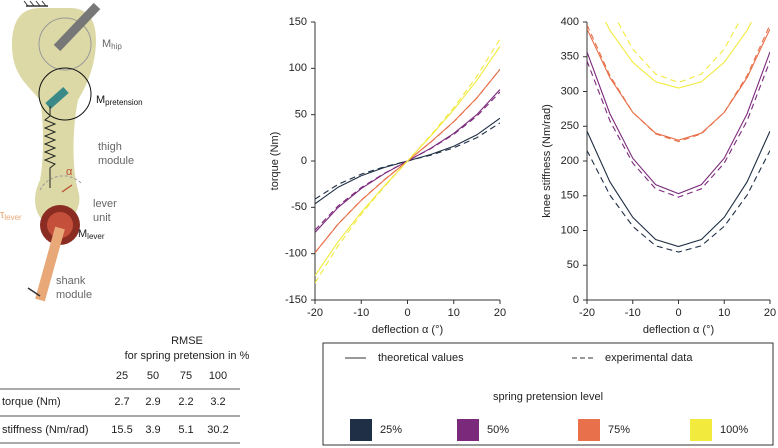 The width and height of the screenshot is (778, 448). What do you see at coordinates (2, 215) in the screenshot?
I see `label: τ` at bounding box center [2, 215].